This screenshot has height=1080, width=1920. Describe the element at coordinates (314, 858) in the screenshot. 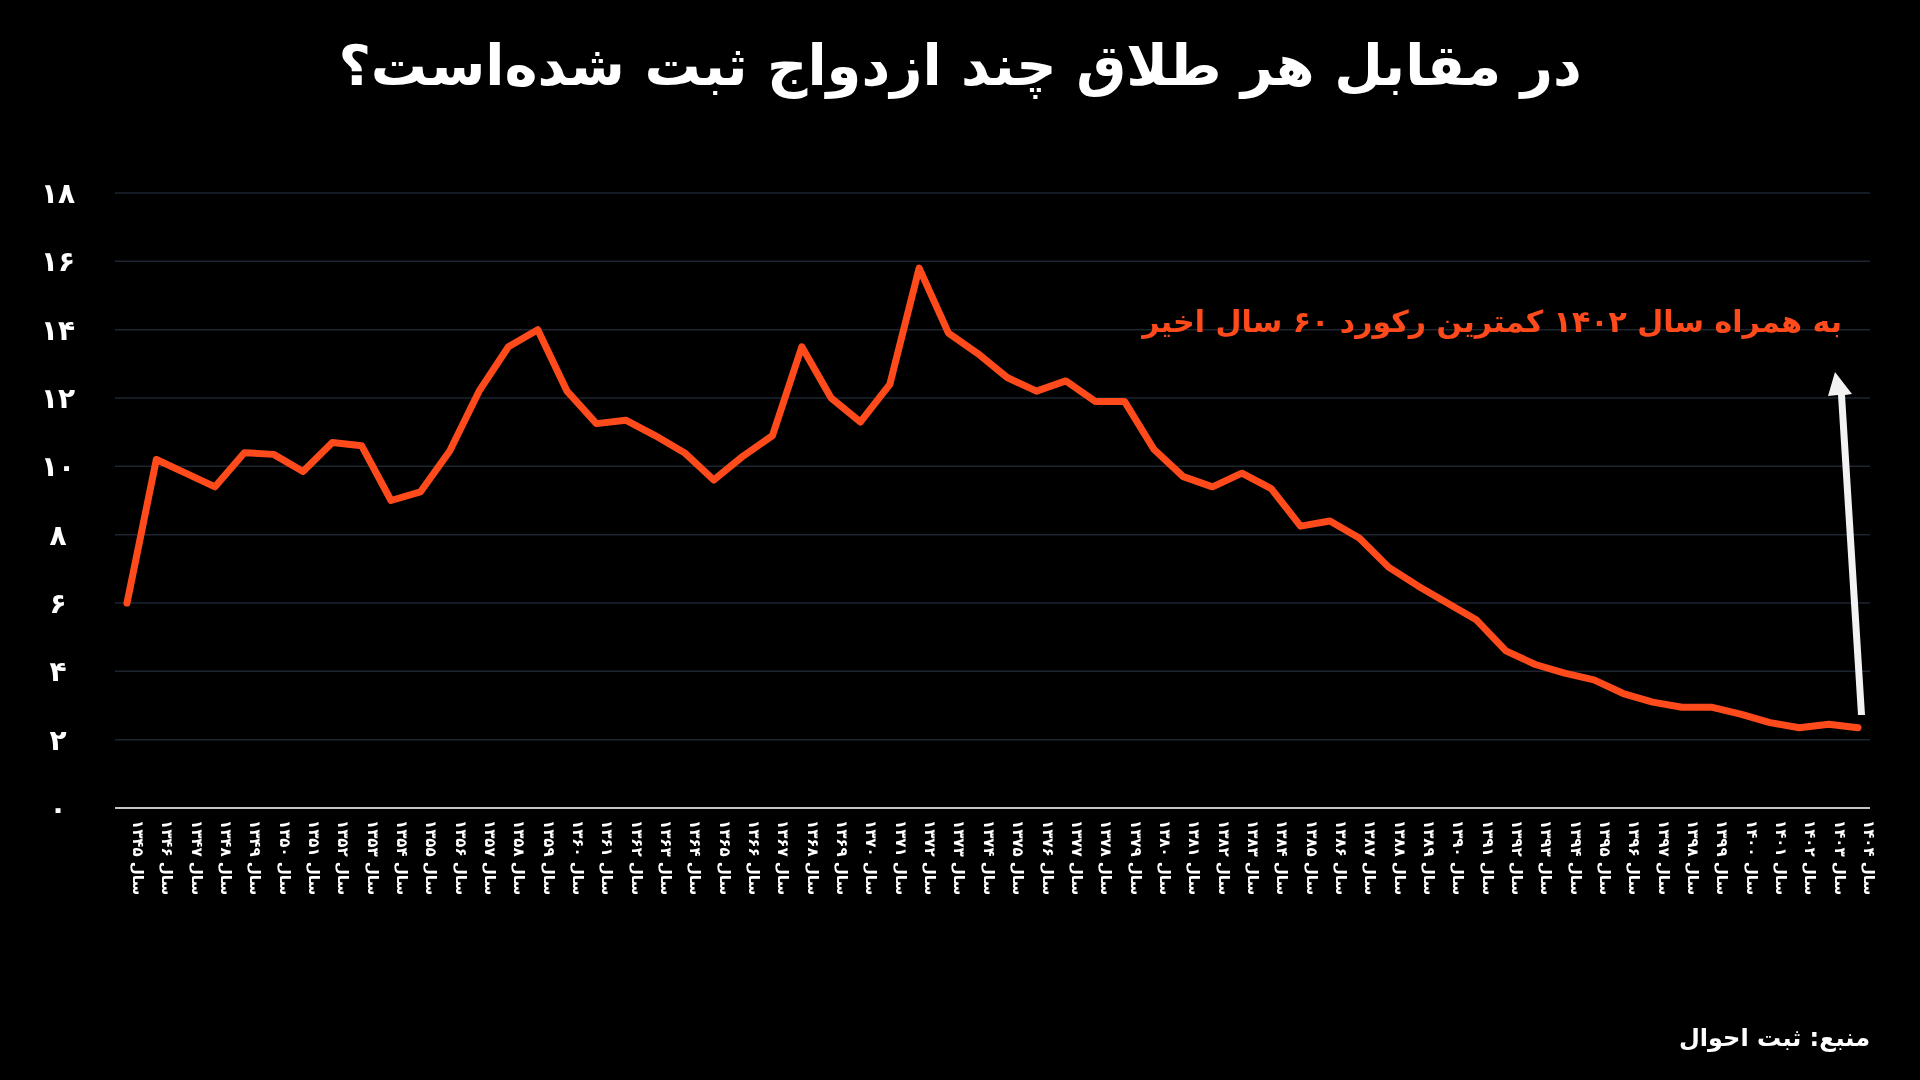

I see `x-tick-label: سال ۱۳۵۱` at that location.